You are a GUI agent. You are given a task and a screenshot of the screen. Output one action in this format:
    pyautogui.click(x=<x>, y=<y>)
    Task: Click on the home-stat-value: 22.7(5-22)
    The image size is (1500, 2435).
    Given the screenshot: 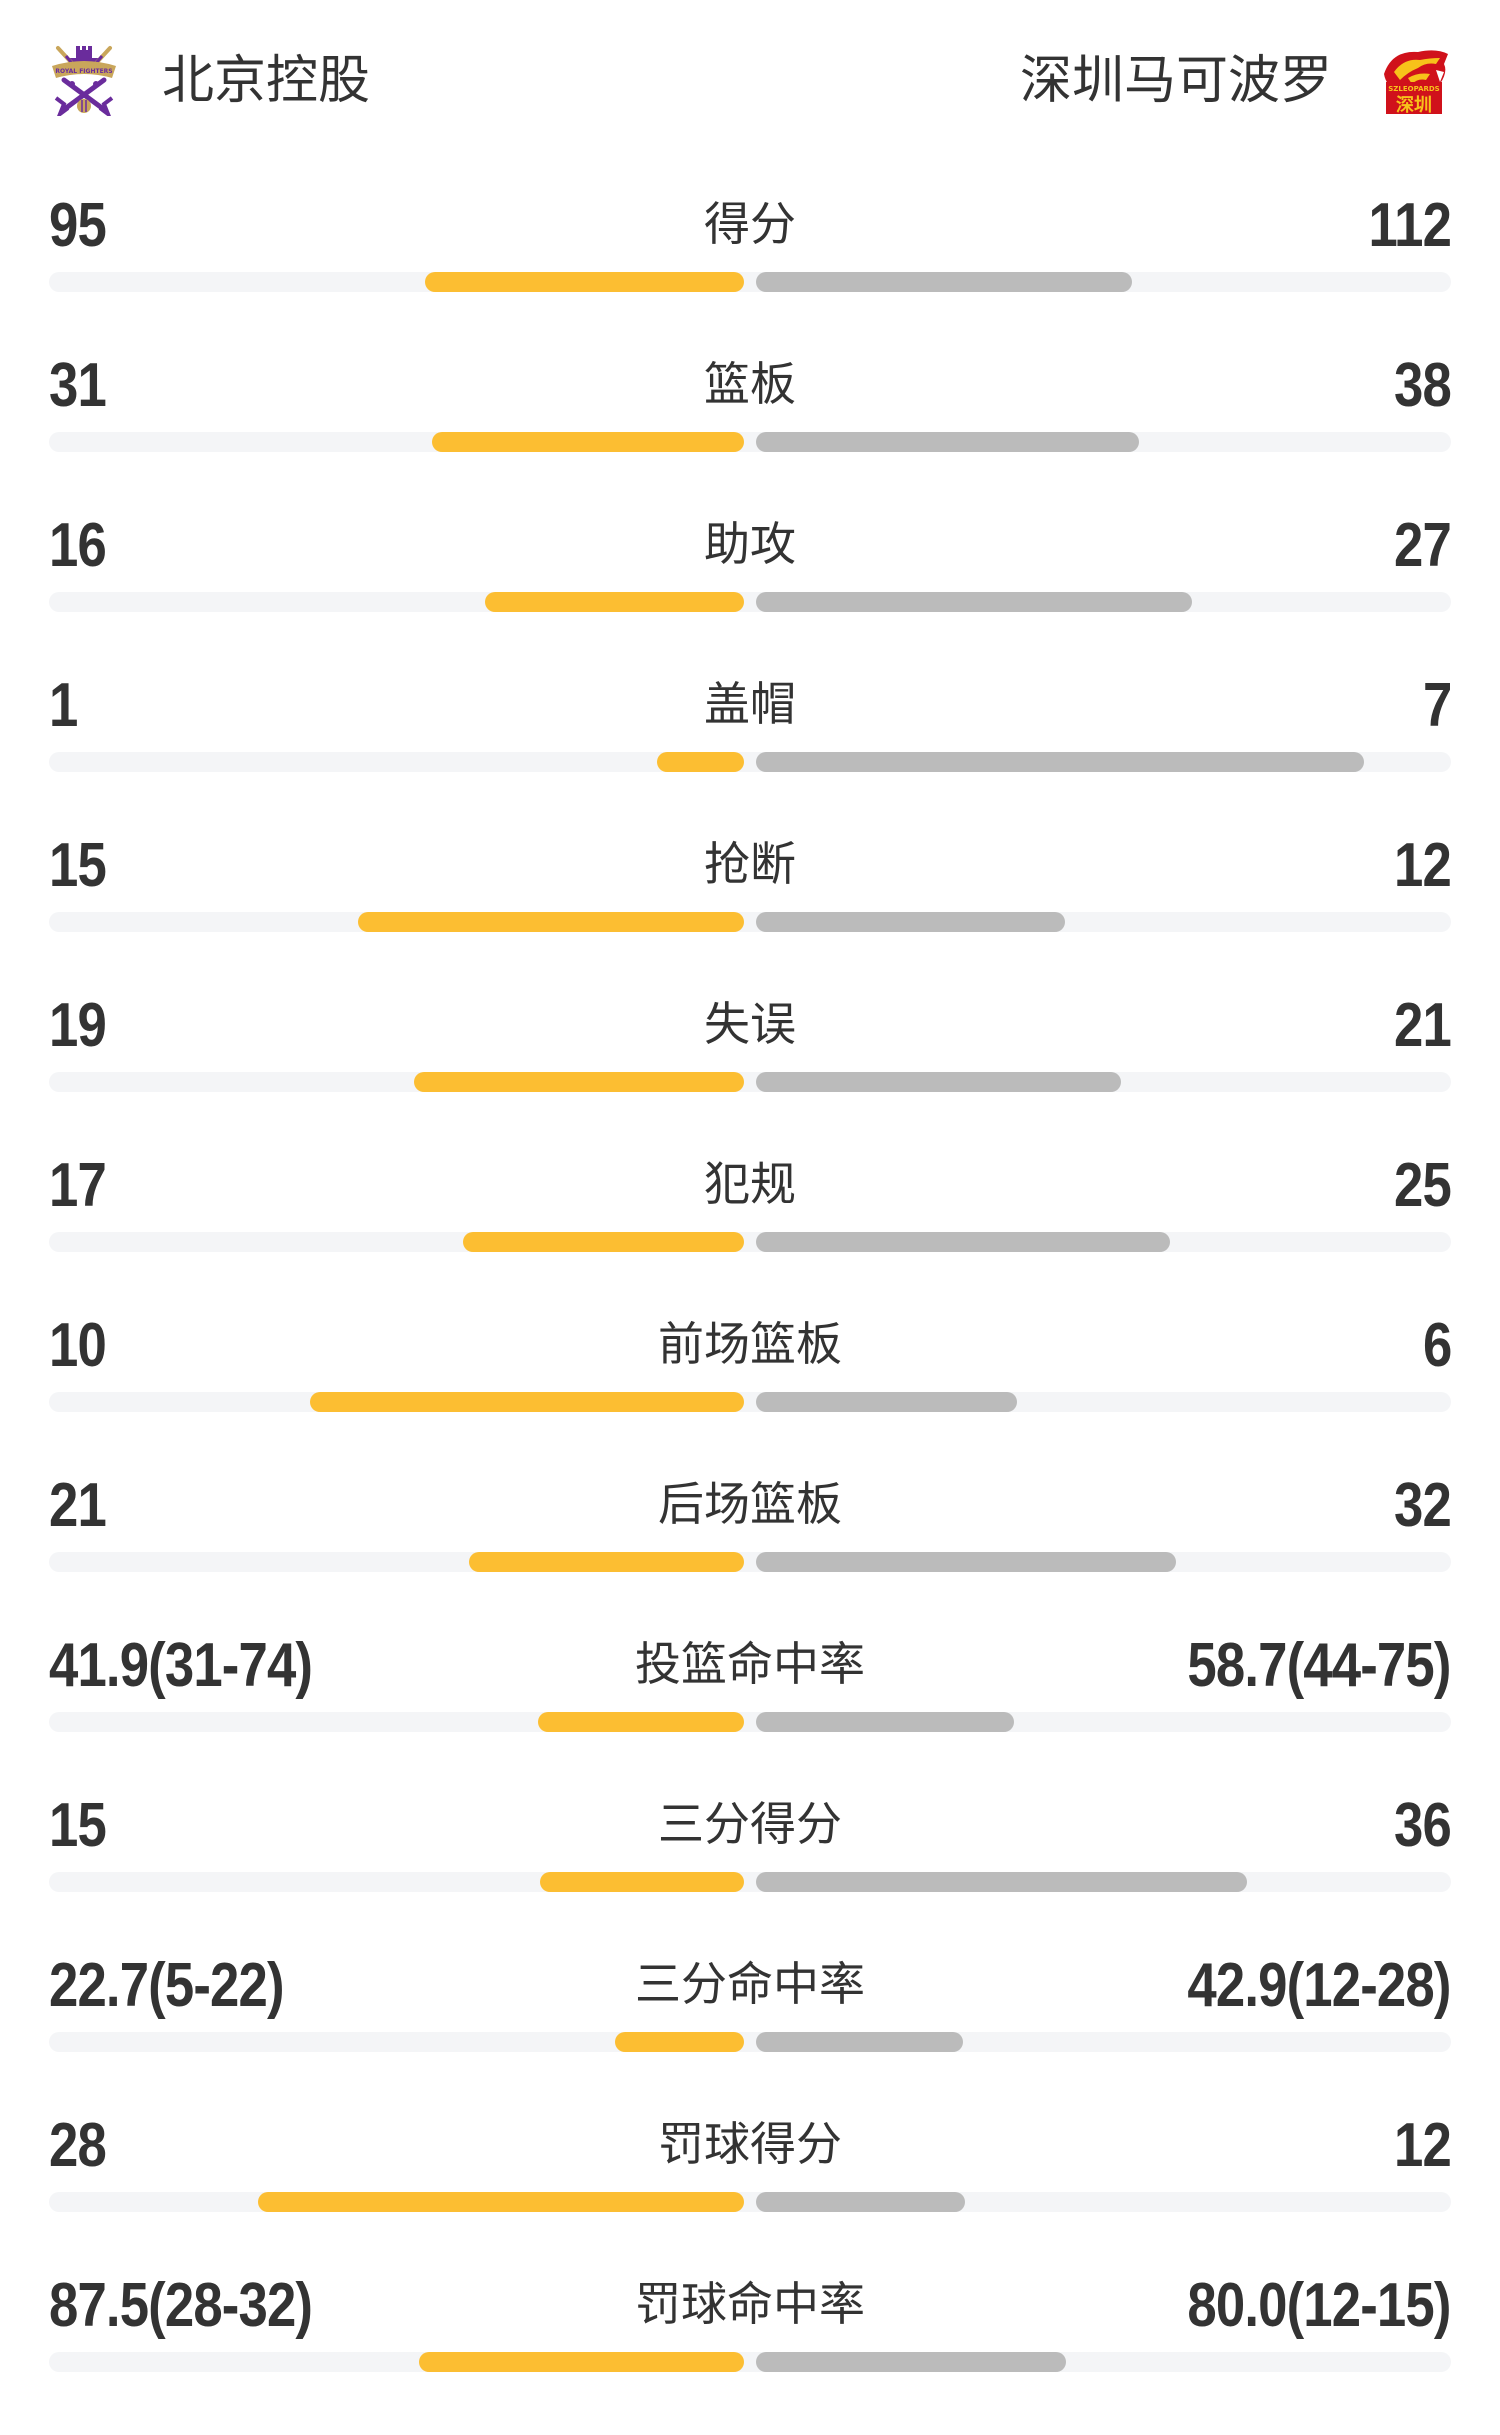 What is the action you would take?
    pyautogui.click(x=167, y=1985)
    